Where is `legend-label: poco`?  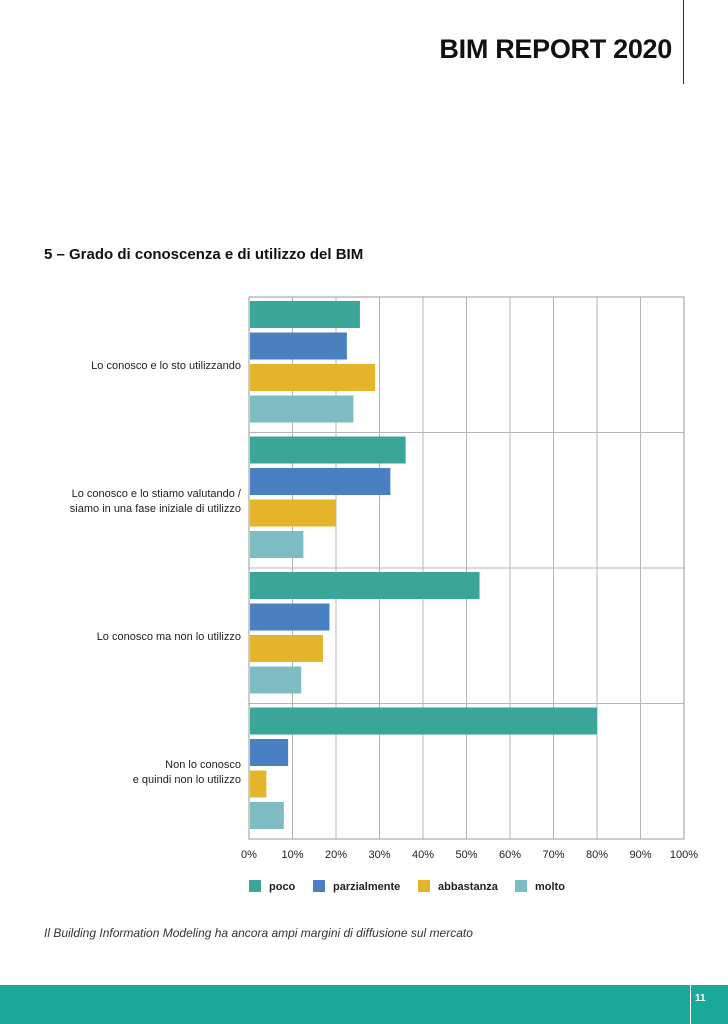
legend-label: poco is located at coordinates (282, 887).